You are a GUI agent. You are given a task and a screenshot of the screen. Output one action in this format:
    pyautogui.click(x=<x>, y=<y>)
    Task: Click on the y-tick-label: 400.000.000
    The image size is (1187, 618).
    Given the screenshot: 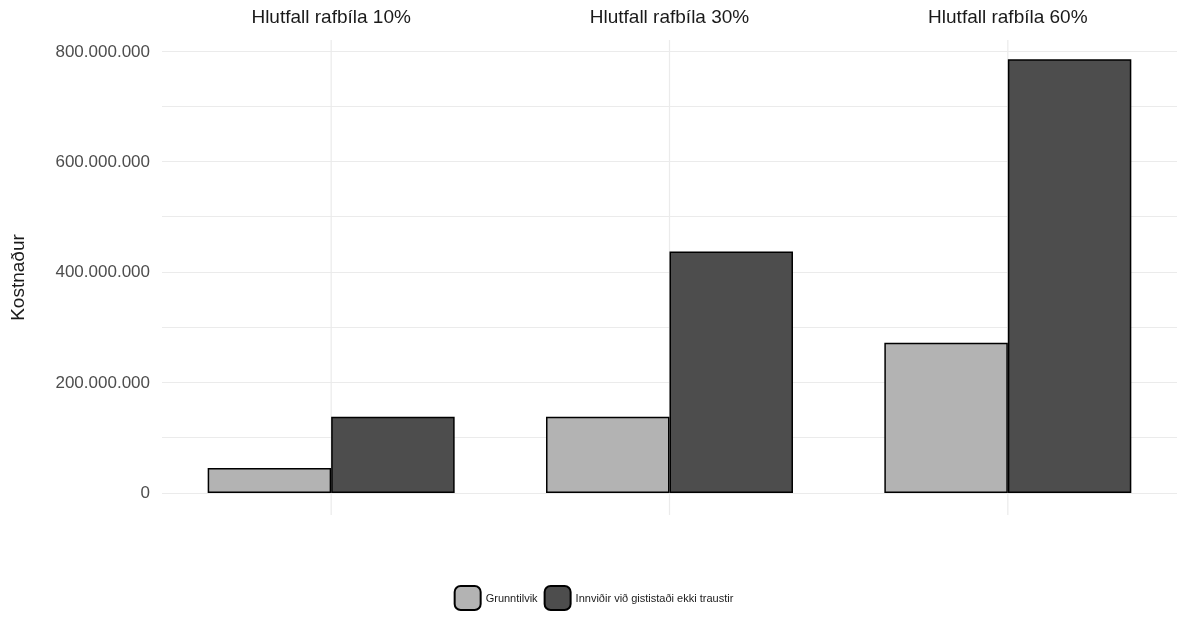 What is the action you would take?
    pyautogui.click(x=102, y=272)
    